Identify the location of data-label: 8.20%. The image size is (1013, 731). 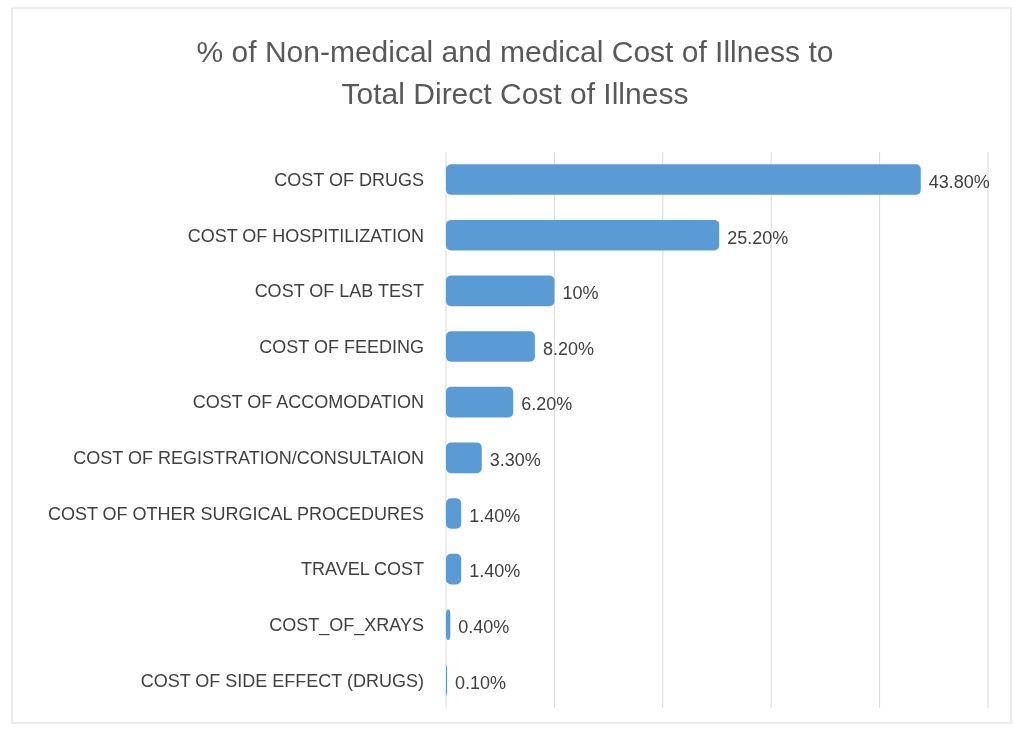
(568, 348).